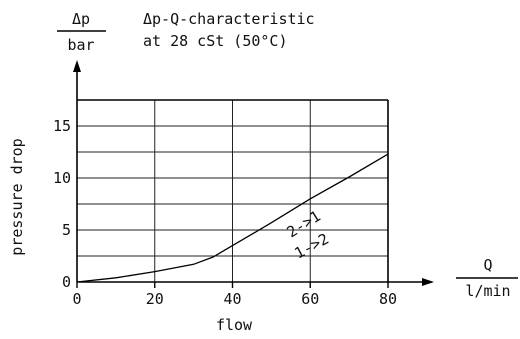 The width and height of the screenshot is (520, 339). Describe the element at coordinates (17, 196) in the screenshot. I see `y-axis-label: pressure drop` at that location.